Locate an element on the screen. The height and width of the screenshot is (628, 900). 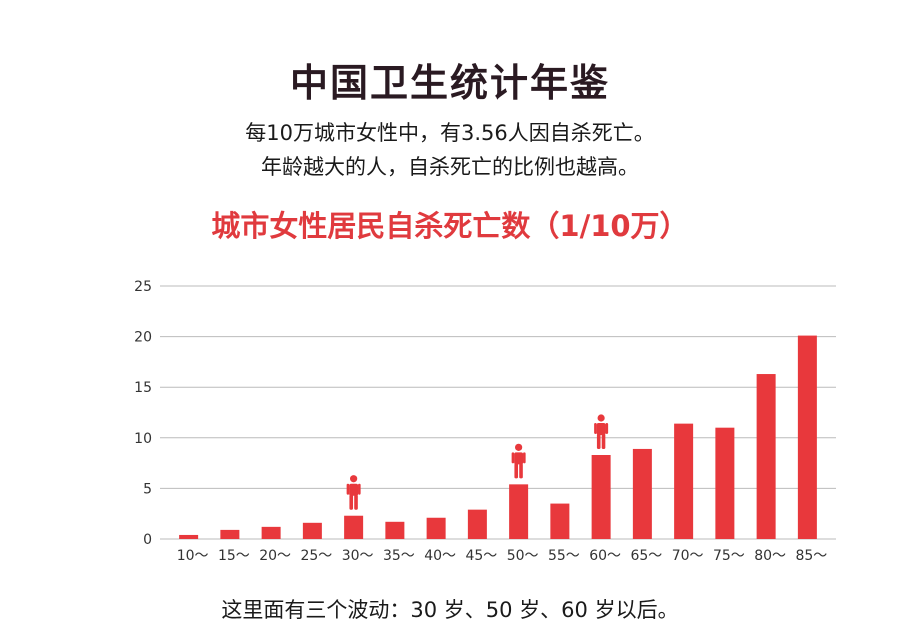
subtitle-line-2: 年龄越大的人，自杀死亡的比例也越高。 is located at coordinates (450, 167).